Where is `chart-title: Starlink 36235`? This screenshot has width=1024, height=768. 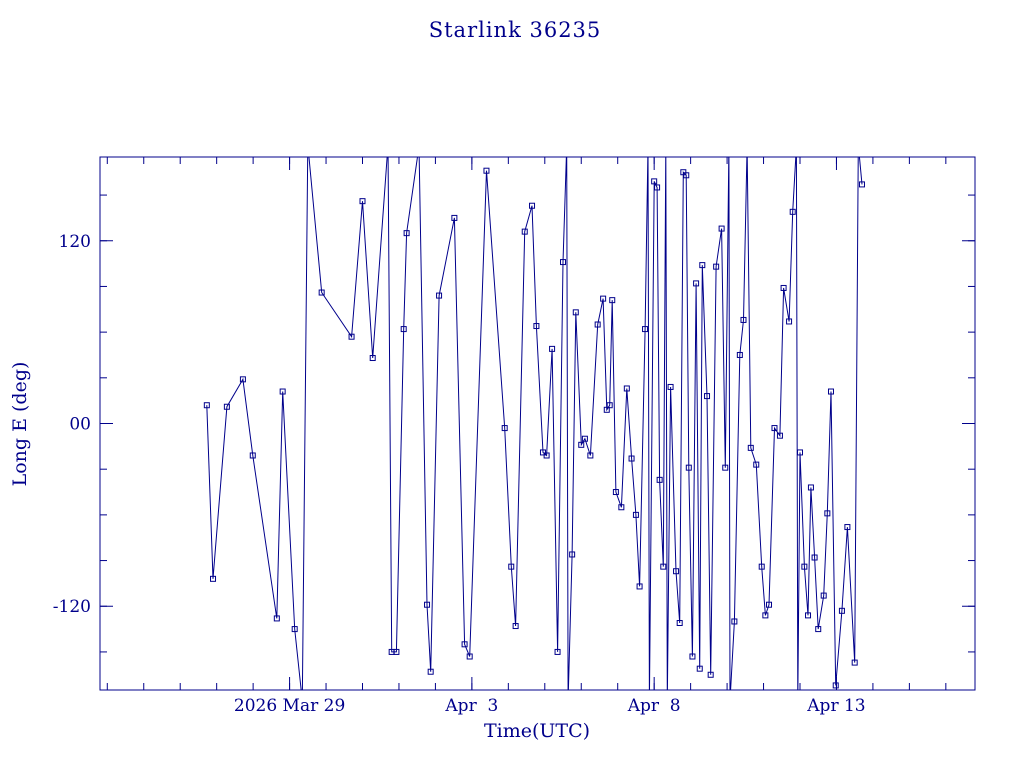 chart-title: Starlink 36235 is located at coordinates (515, 30).